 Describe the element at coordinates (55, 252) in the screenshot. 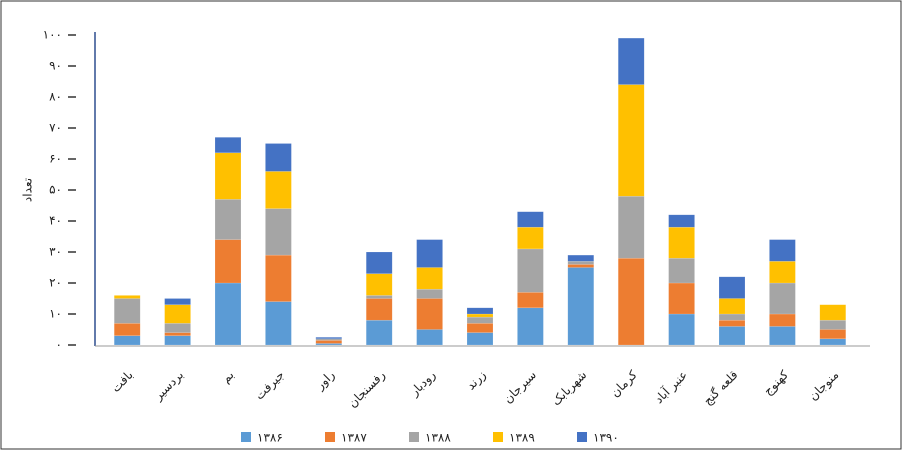

I see `y-tick-label: ۳۰` at that location.